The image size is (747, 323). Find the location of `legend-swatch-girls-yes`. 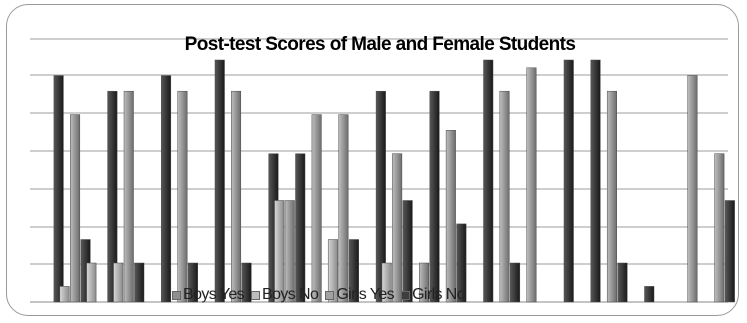

legend-swatch-girls-yes is located at coordinates (330, 295).